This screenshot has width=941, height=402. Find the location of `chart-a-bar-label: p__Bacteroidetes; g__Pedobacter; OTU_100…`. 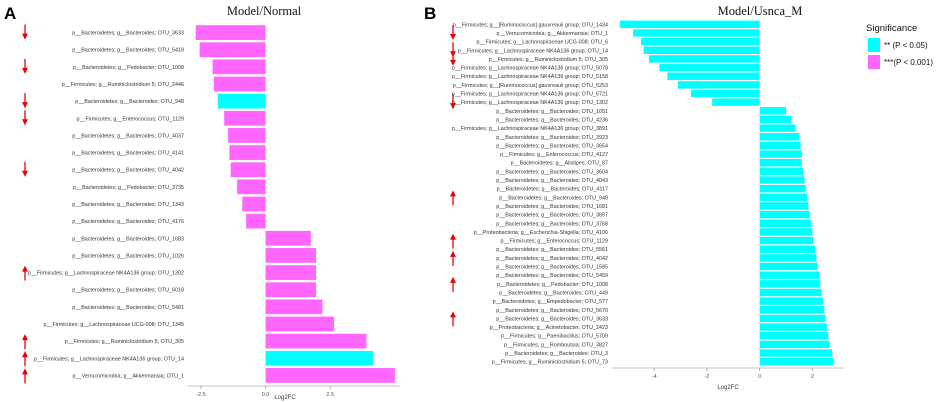

chart-a-bar-label: p__Bacteroidetes; g__Pedobacter; OTU_100… is located at coordinates (128, 68).